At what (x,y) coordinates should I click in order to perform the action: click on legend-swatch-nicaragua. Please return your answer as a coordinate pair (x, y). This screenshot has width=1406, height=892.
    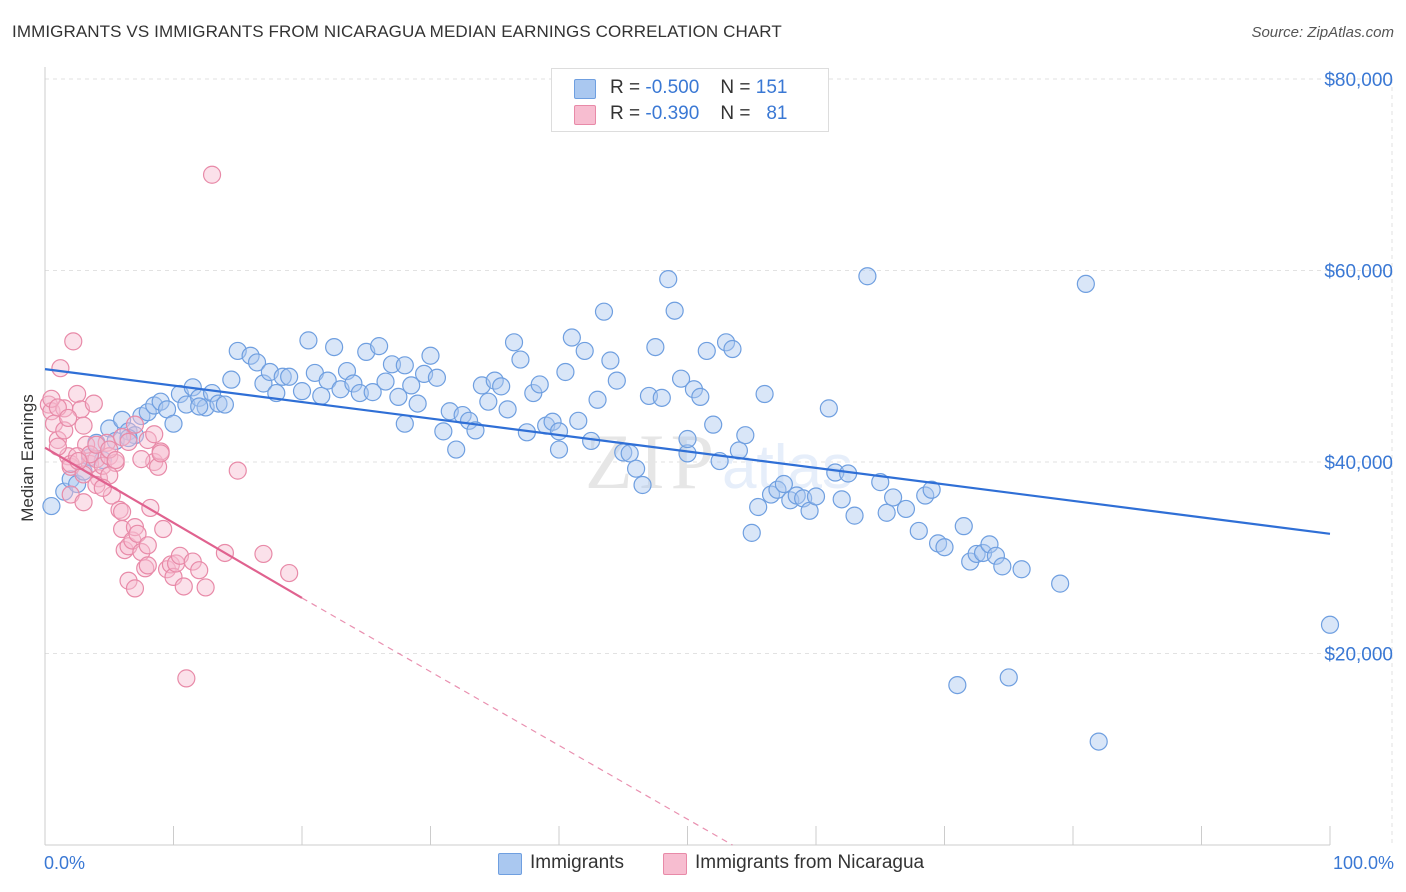
    Looking at the image, I should click on (585, 115).